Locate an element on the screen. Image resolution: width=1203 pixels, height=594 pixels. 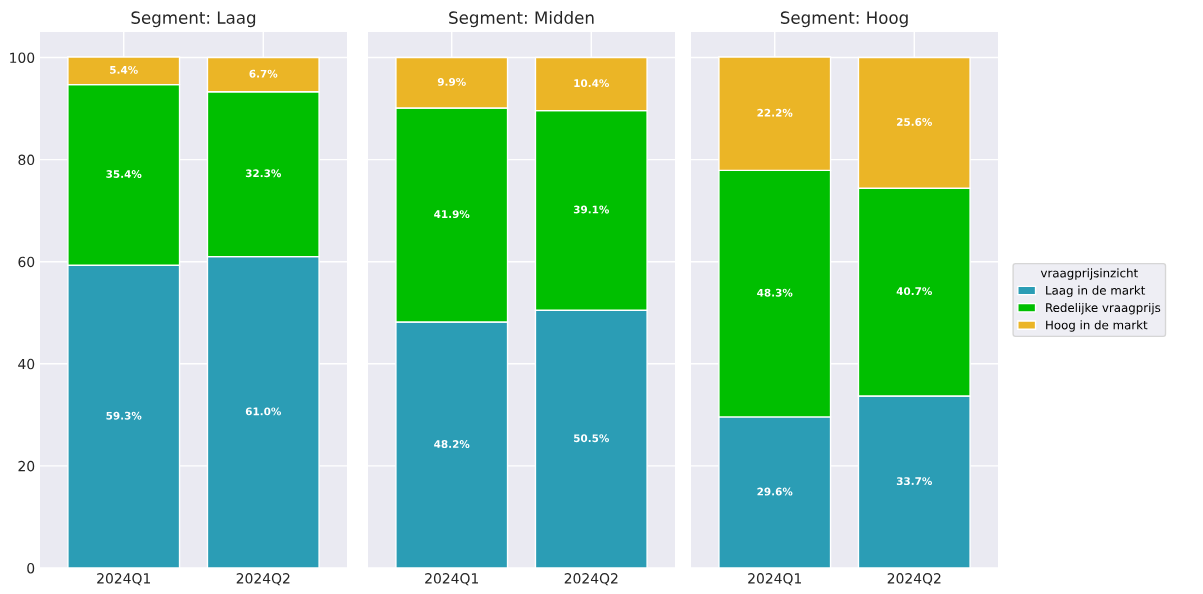
data-label: 6.7% is located at coordinates (263, 73).